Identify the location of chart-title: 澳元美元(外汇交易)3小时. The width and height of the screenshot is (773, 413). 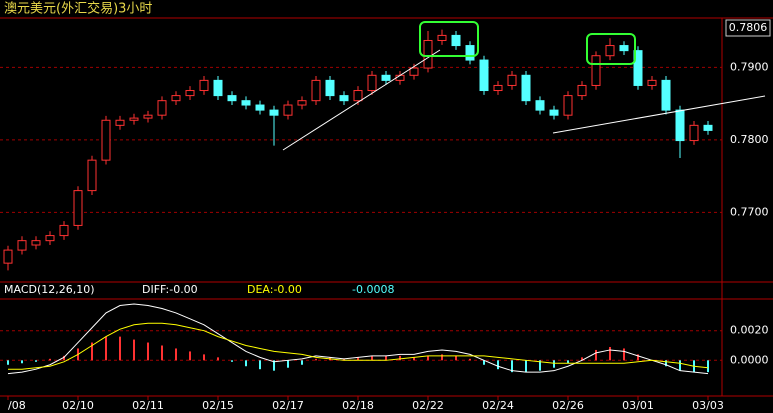
(78, 9).